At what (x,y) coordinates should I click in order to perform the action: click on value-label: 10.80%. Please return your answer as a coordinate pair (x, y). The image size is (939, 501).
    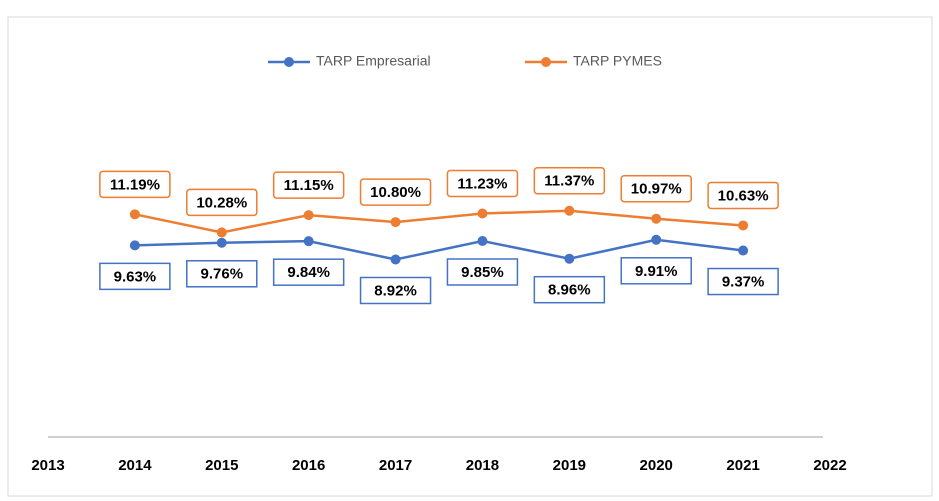
    Looking at the image, I should click on (395, 192).